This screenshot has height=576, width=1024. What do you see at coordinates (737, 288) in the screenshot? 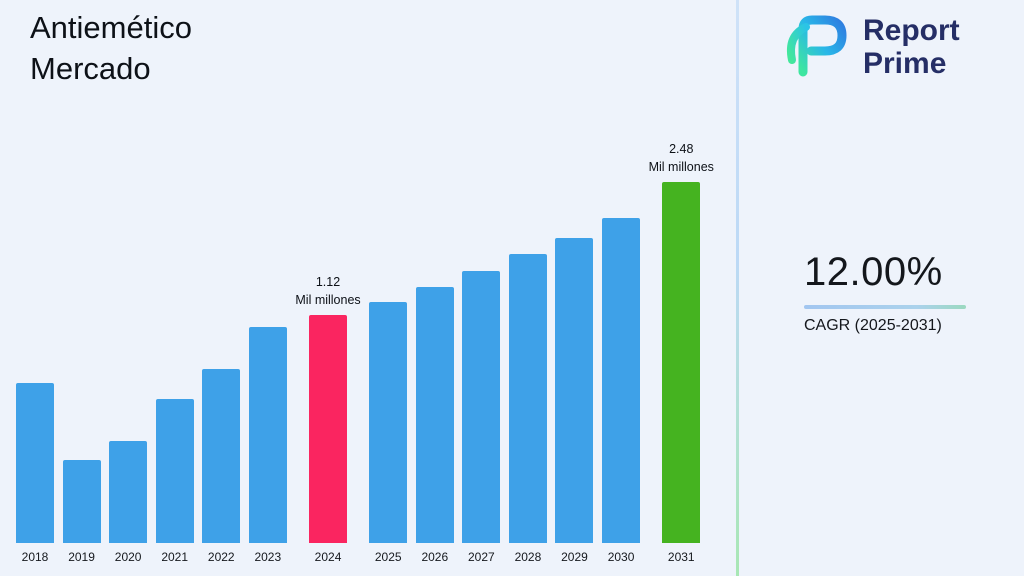
I see `section-divider` at bounding box center [737, 288].